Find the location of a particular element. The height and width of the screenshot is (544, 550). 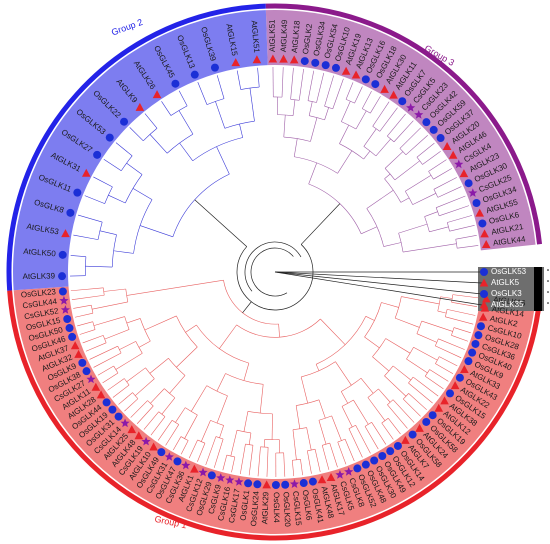

branch-arc is located at coordinates (279, 328).